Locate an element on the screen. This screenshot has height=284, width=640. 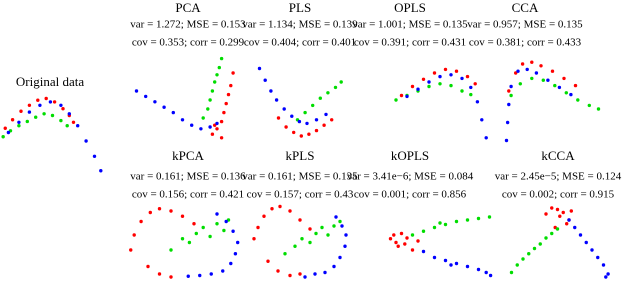
metrics: cov = 0.002; corr = 0.915 is located at coordinates (558, 195).